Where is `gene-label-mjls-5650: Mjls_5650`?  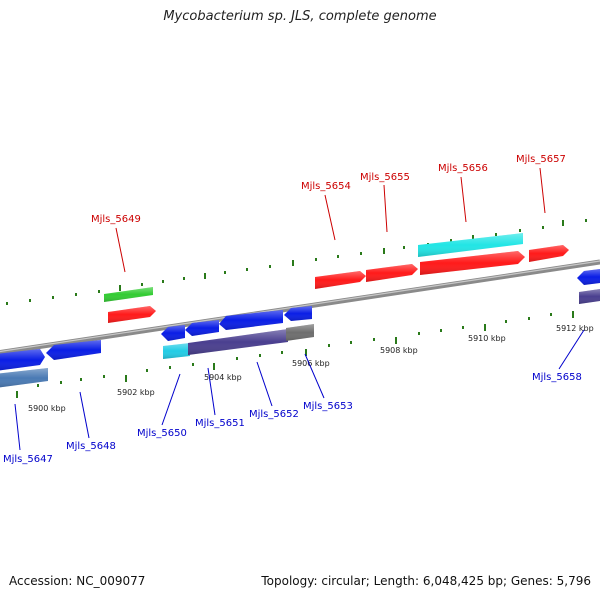
gene-label-mjls-5650: Mjls_5650 is located at coordinates (162, 433).